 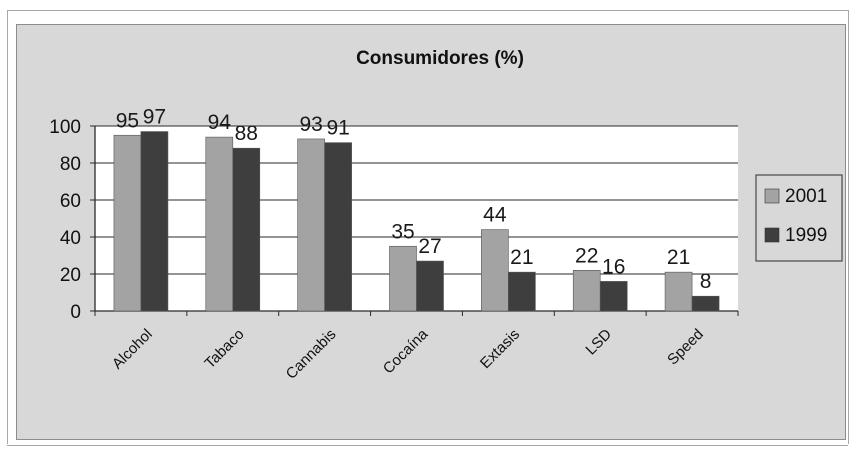 I want to click on data-label: 94, so click(x=220, y=122).